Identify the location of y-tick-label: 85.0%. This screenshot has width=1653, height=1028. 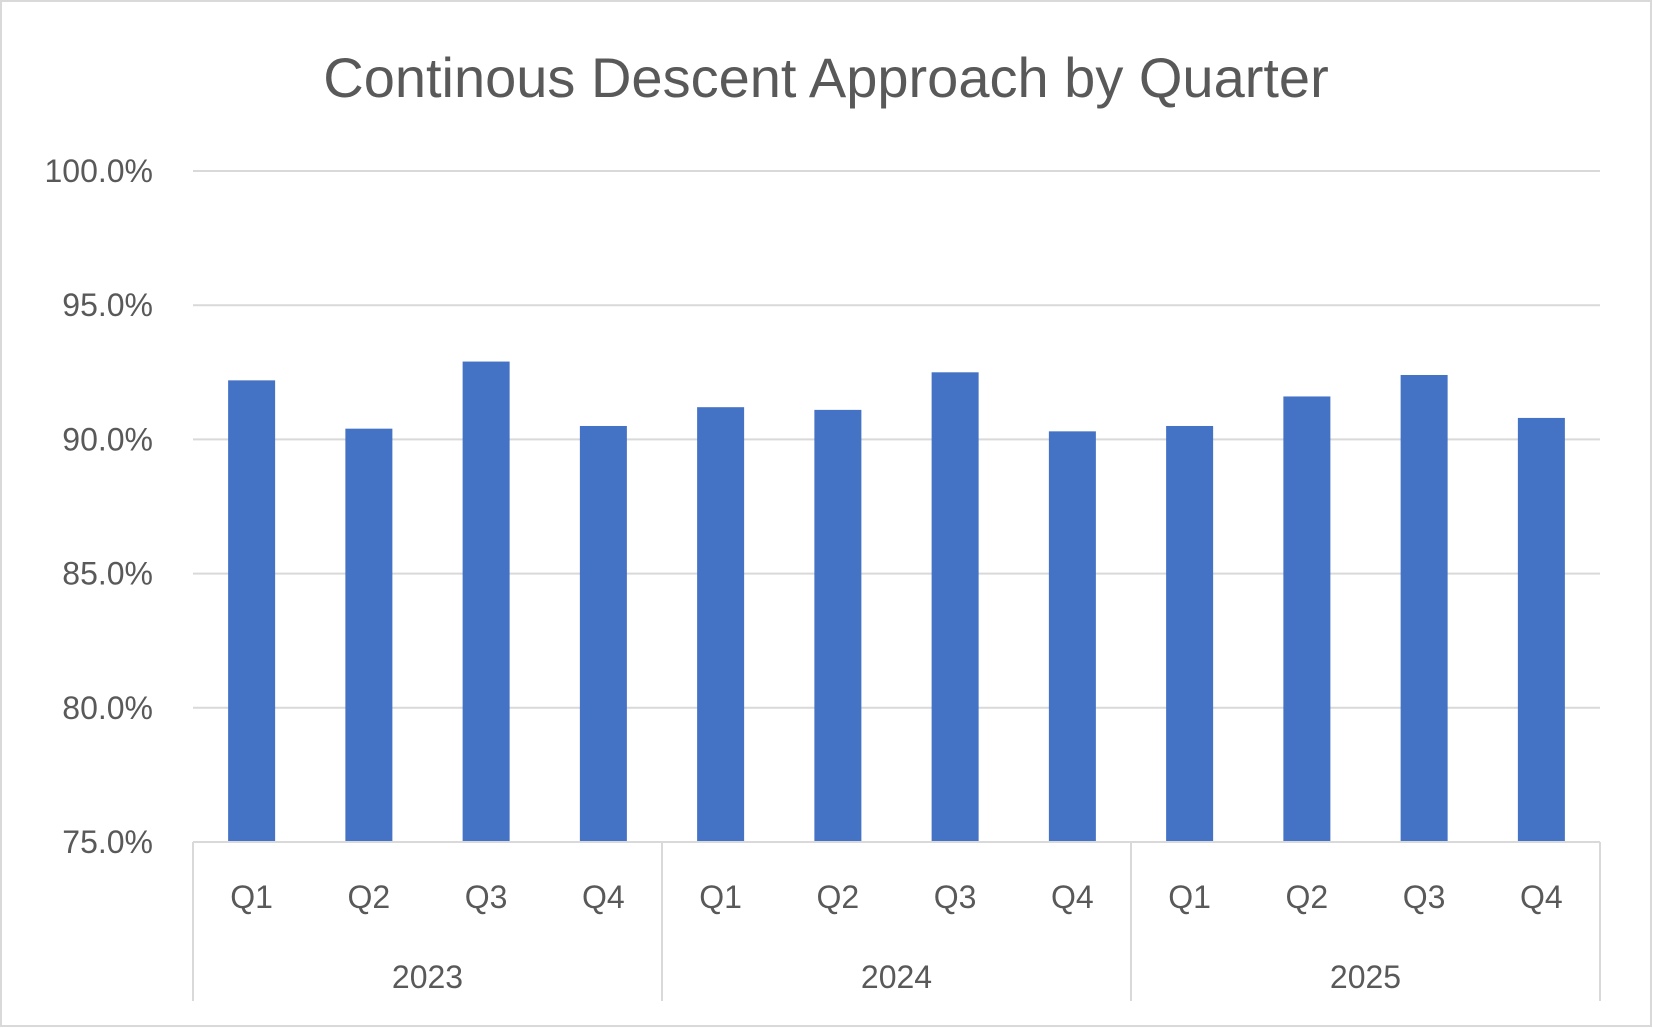
(107, 574).